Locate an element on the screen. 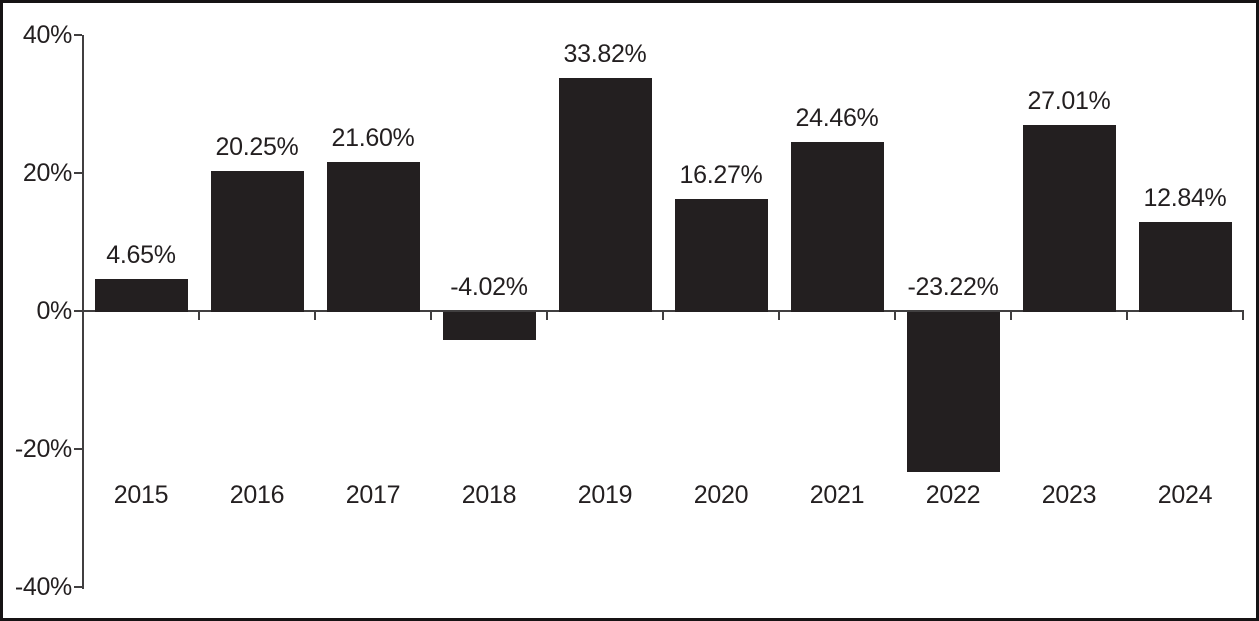 The image size is (1259, 621). x-axis-category-label: 2023 is located at coordinates (1069, 495).